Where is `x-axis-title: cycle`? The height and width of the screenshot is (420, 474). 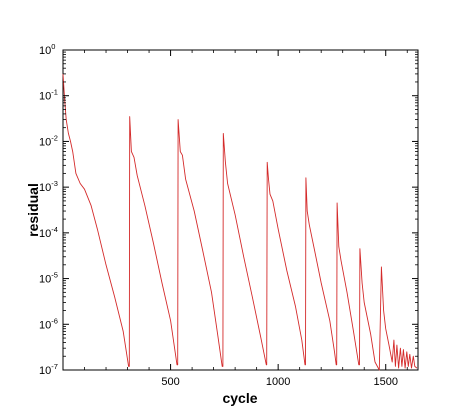 x-axis-title: cycle is located at coordinates (239, 398).